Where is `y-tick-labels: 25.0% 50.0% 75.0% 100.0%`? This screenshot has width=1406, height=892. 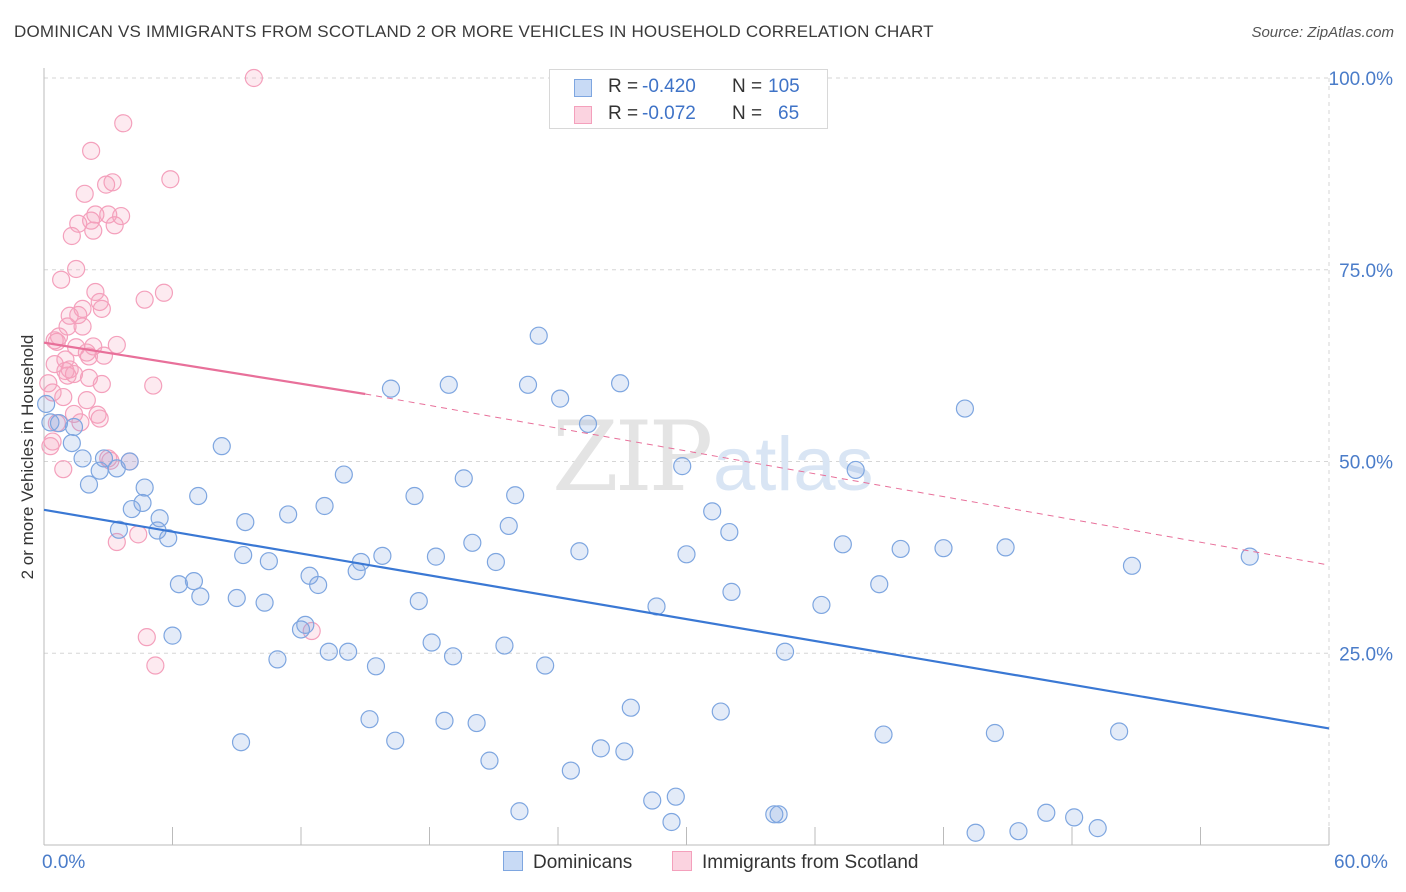 y-tick-labels: 25.0% 50.0% 75.0% 100.0% is located at coordinates (1361, 367).